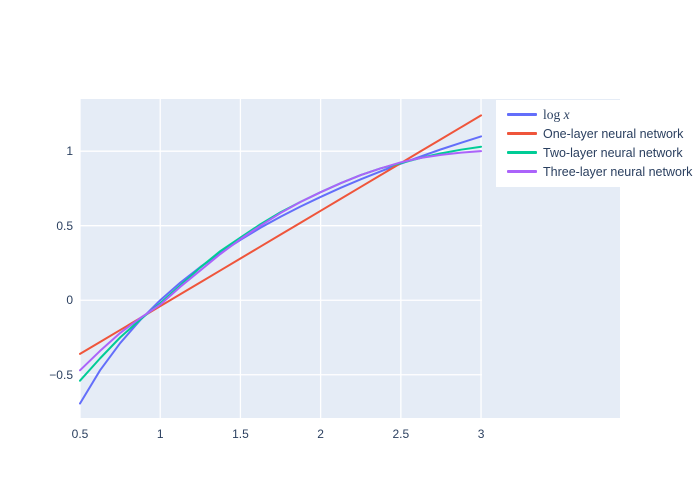 Image resolution: width=700 pixels, height=500 pixels. Describe the element at coordinates (613, 152) in the screenshot. I see `legend-item-label: Two-layer neural network` at that location.